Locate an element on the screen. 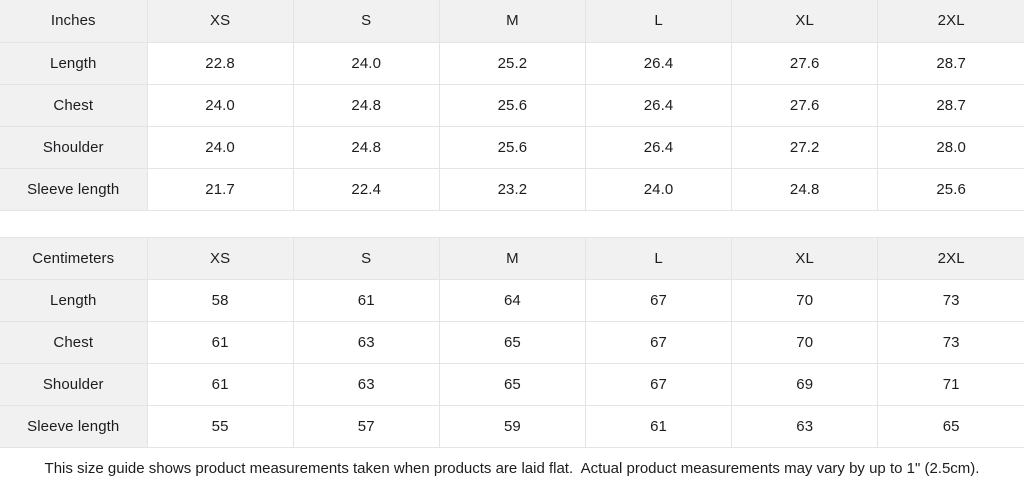 Image resolution: width=1024 pixels, height=496 pixels. measurement-value: 21.7 is located at coordinates (220, 189).